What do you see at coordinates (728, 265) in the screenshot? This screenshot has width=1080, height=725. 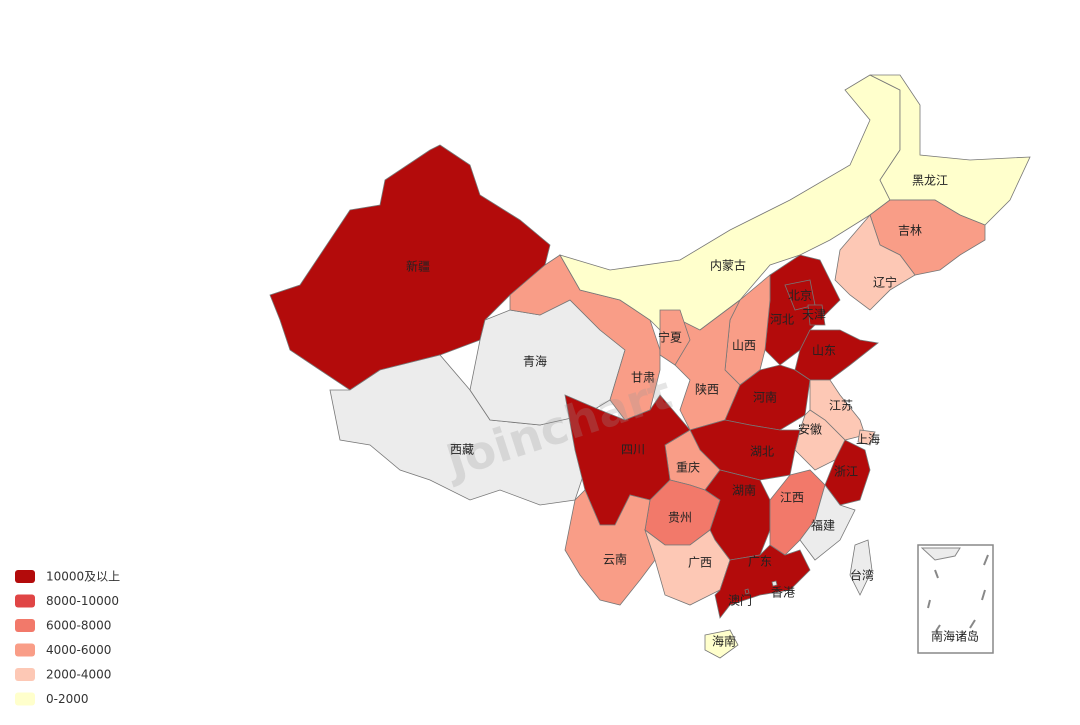 I see `region-label: 内蒙古` at bounding box center [728, 265].